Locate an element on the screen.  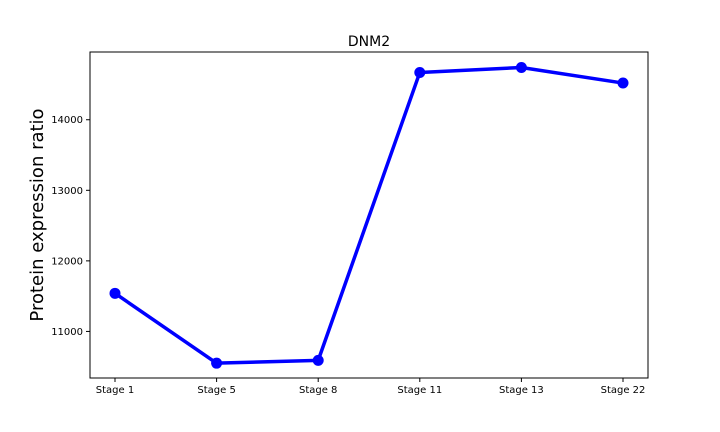
y-tick-label: 12000 is located at coordinates (67, 261).